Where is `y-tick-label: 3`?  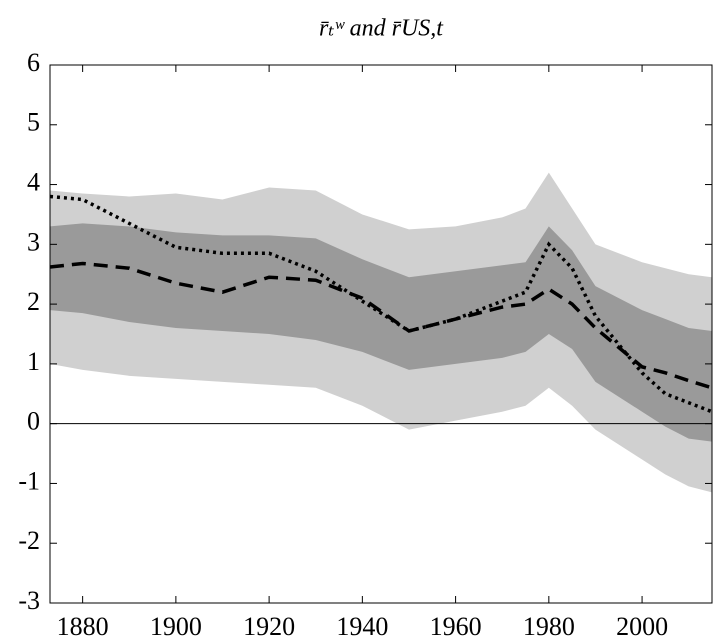 y-tick-label: 3 is located at coordinates (33, 241).